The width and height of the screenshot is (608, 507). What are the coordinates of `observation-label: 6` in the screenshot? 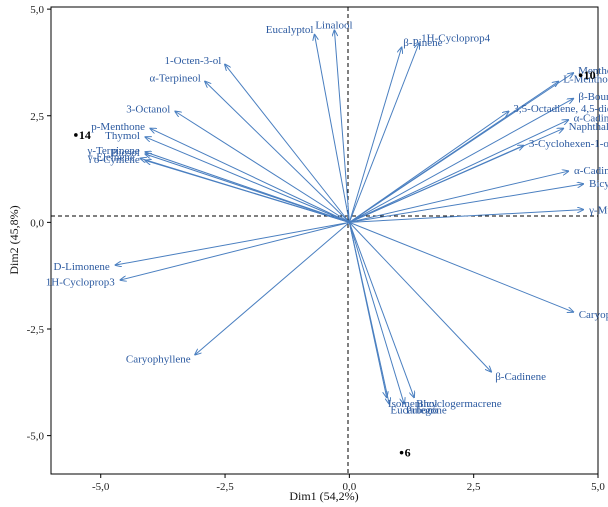 It's located at (408, 453).